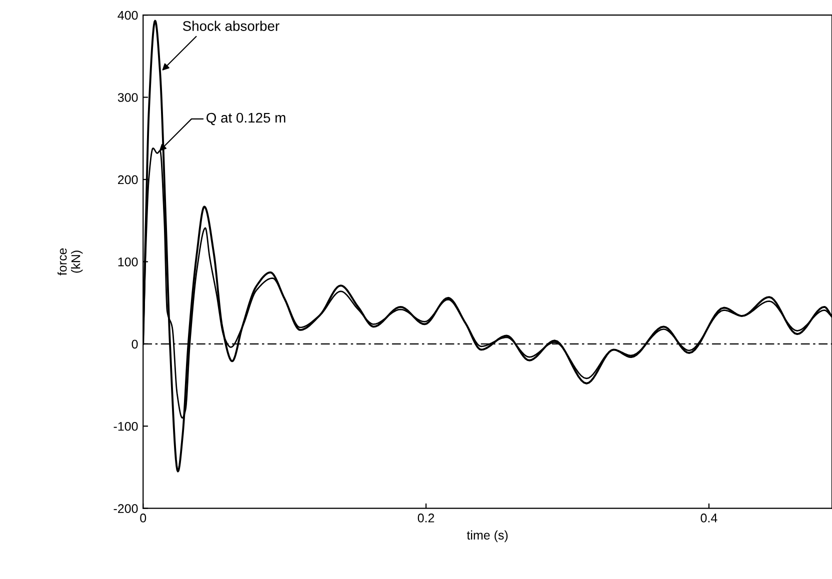 Image resolution: width=832 pixels, height=579 pixels. Describe the element at coordinates (709, 518) in the screenshot. I see `x-tick-label: 0.4` at that location.